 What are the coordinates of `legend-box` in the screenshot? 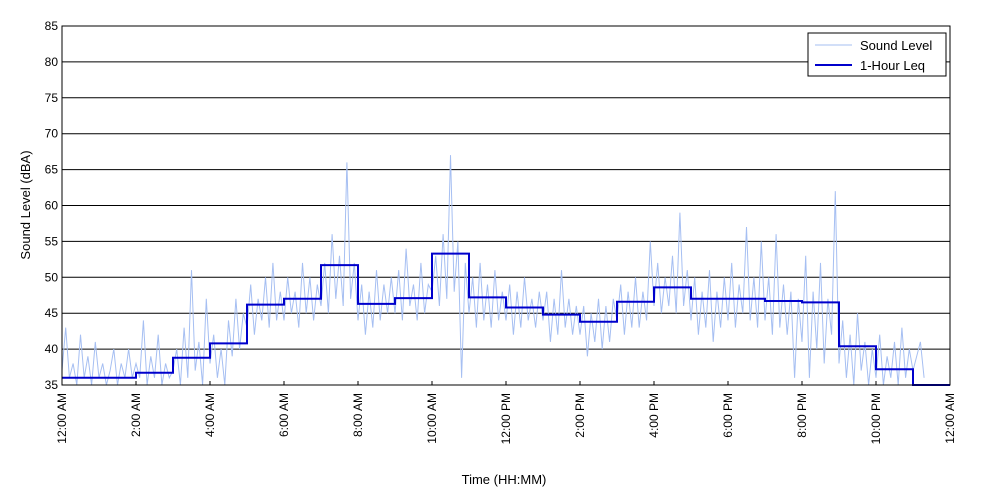 It's located at (877, 54).